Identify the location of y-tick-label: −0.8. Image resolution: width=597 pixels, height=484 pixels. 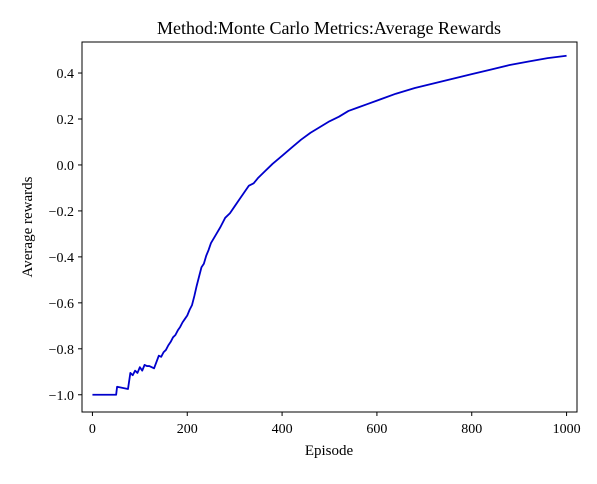
(61, 350).